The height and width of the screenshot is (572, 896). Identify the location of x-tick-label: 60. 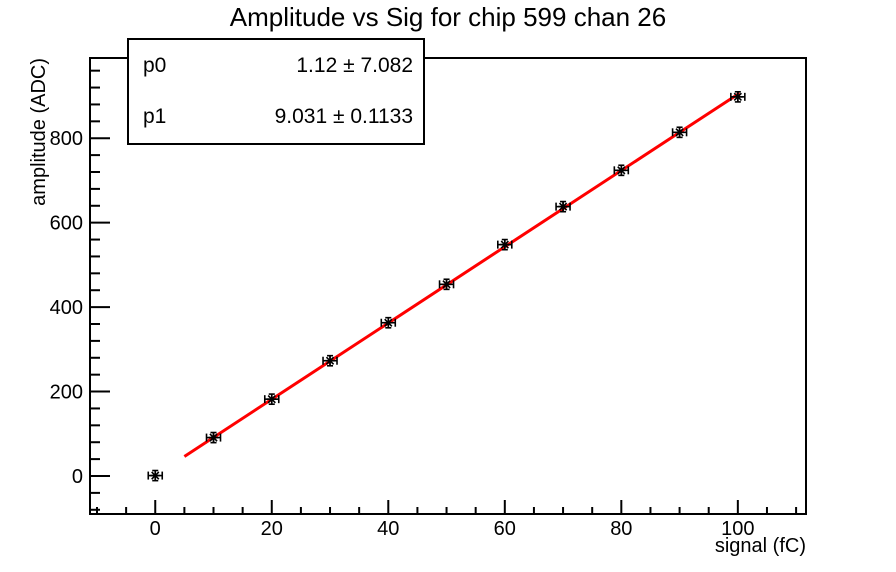
(505, 529).